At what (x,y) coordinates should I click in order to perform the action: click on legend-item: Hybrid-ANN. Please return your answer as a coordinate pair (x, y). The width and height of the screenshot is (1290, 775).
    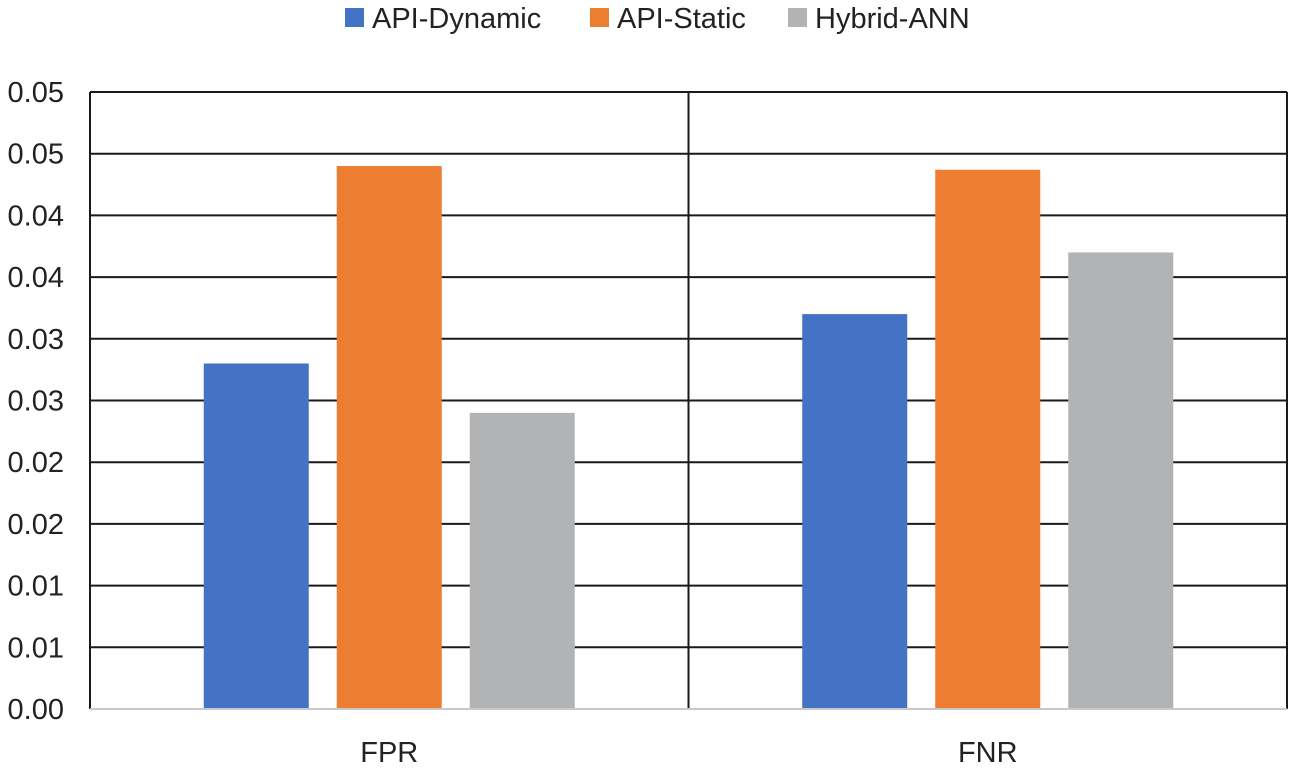
    Looking at the image, I should click on (879, 19).